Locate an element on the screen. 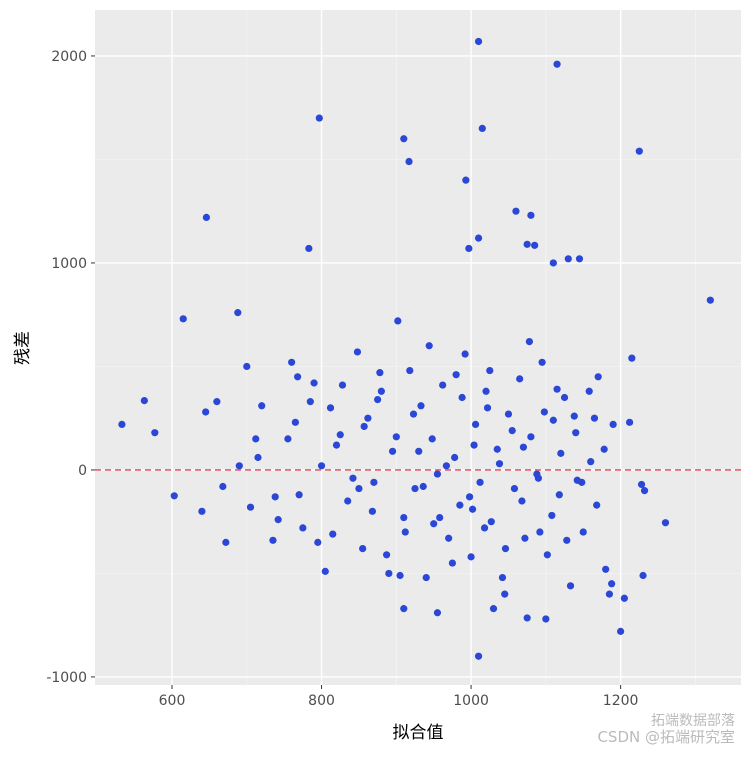 The height and width of the screenshot is (757, 753). watermark: CSDN @拓端研究室 is located at coordinates (666, 737).